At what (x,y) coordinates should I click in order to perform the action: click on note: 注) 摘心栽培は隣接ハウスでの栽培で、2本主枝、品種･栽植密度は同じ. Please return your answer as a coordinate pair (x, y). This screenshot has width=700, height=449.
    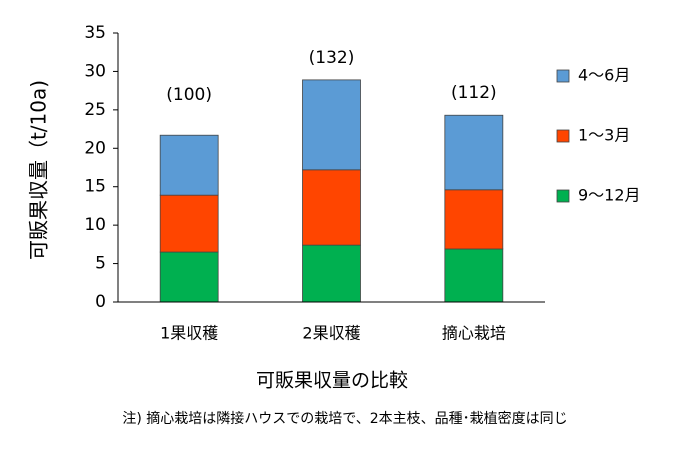
    Looking at the image, I should click on (344, 418).